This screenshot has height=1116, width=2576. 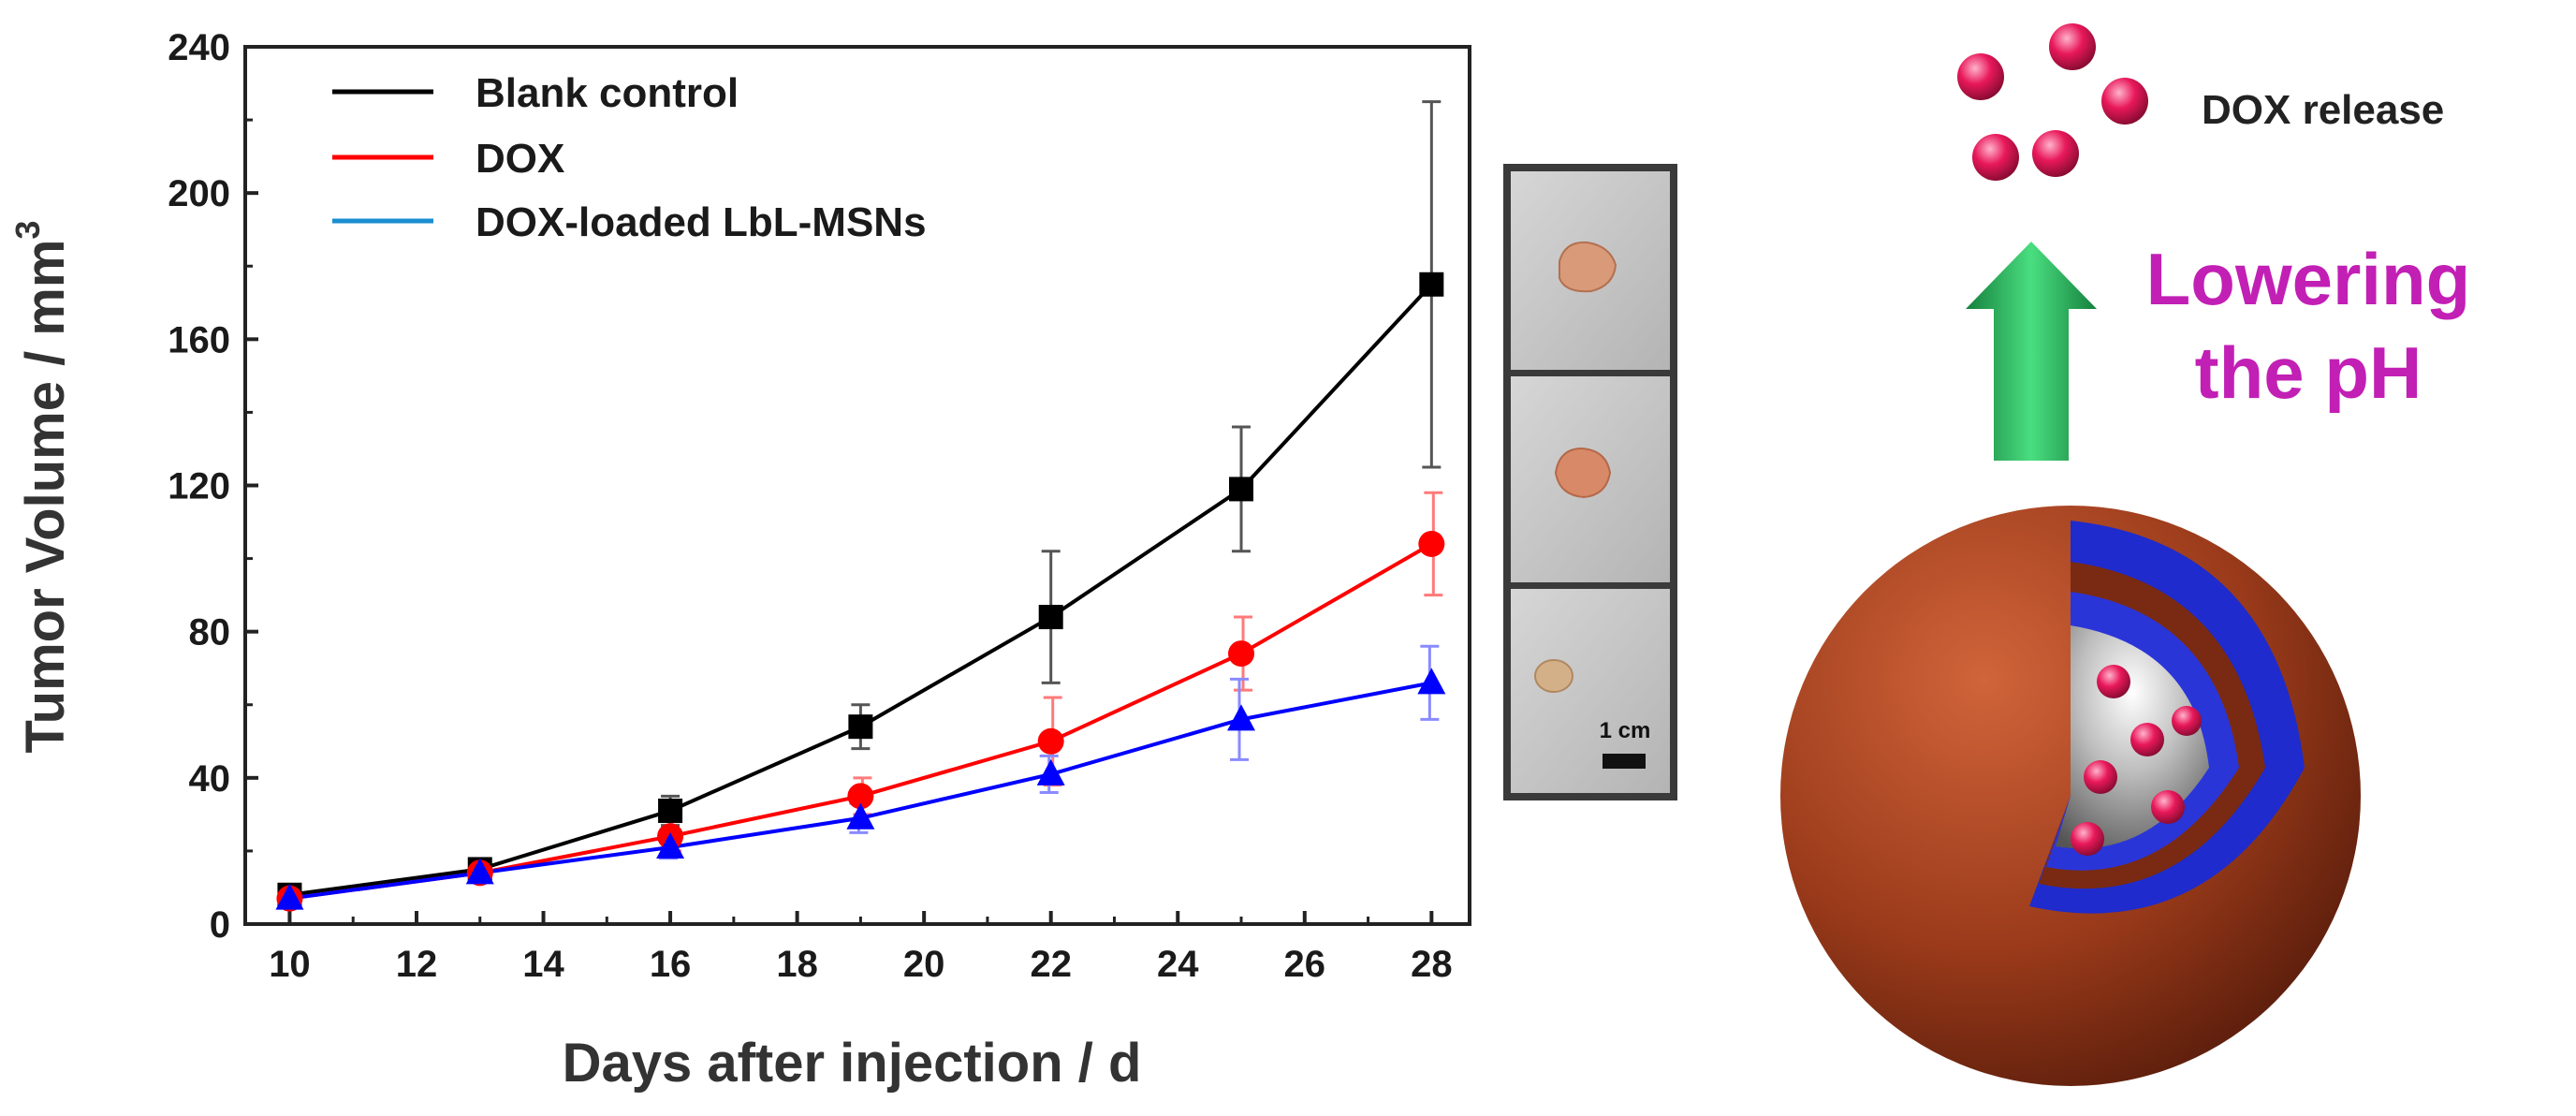 I want to click on x-tick-label: 24, so click(x=1178, y=965).